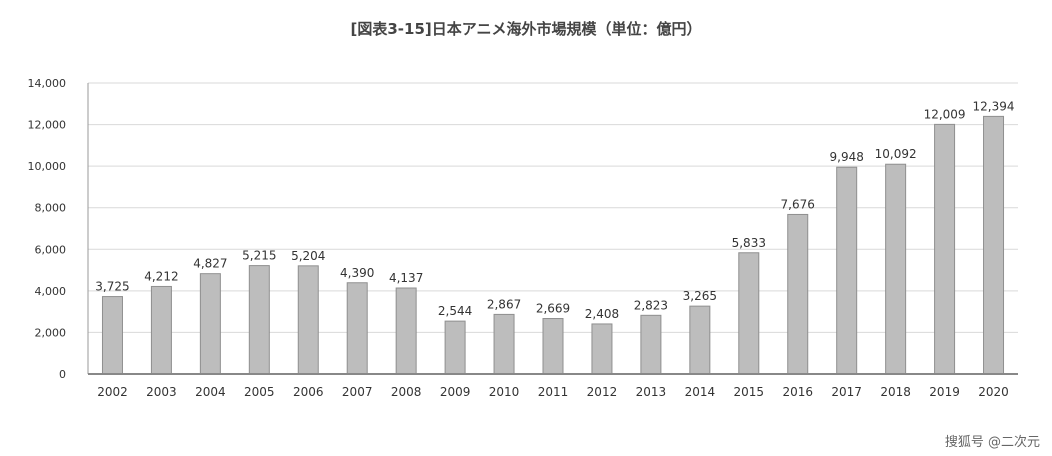 The image size is (1052, 456). I want to click on data-label-2007: 4,390, so click(357, 273).